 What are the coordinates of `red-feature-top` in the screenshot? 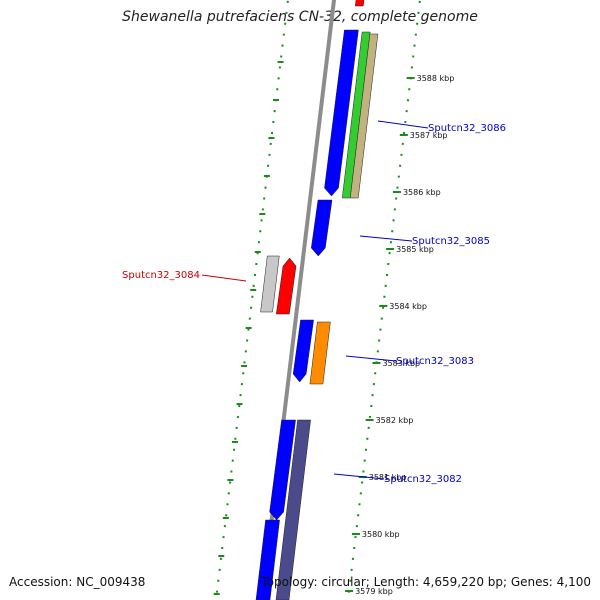 It's located at (359, 3).